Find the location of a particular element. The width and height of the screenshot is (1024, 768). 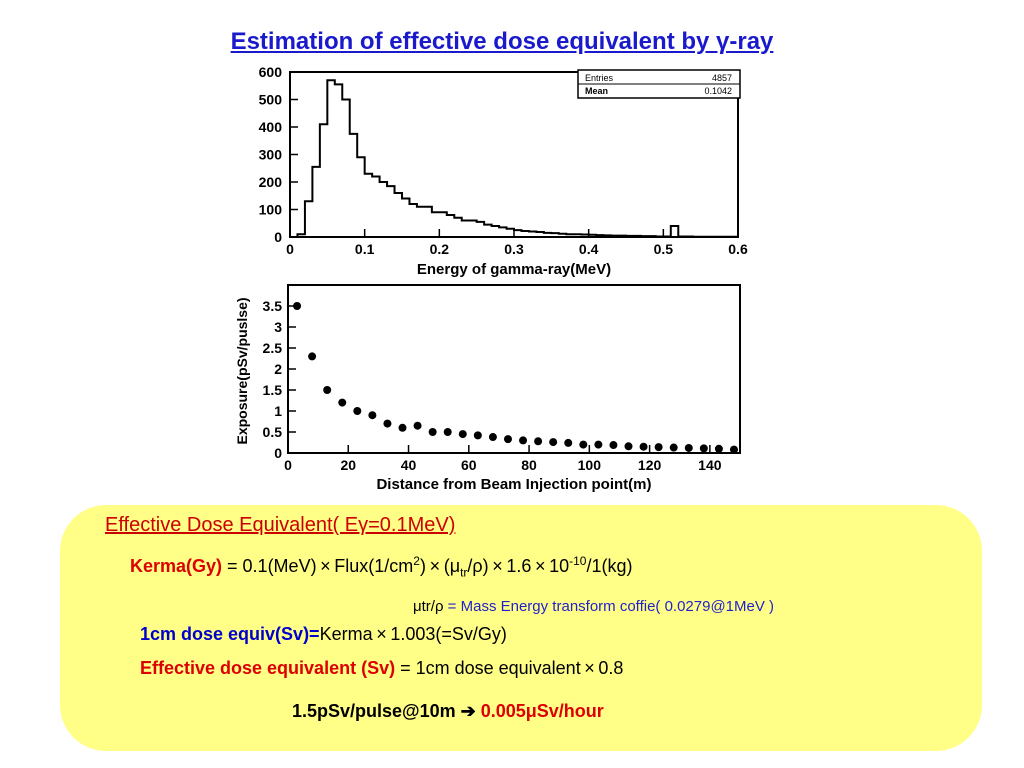

scatter-ytick-label: 1.5 is located at coordinates (273, 390).